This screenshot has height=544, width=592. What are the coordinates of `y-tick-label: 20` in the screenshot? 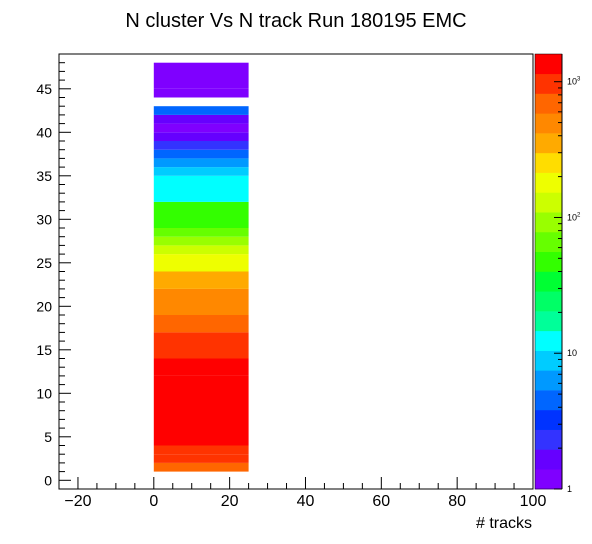 It's located at (44, 306).